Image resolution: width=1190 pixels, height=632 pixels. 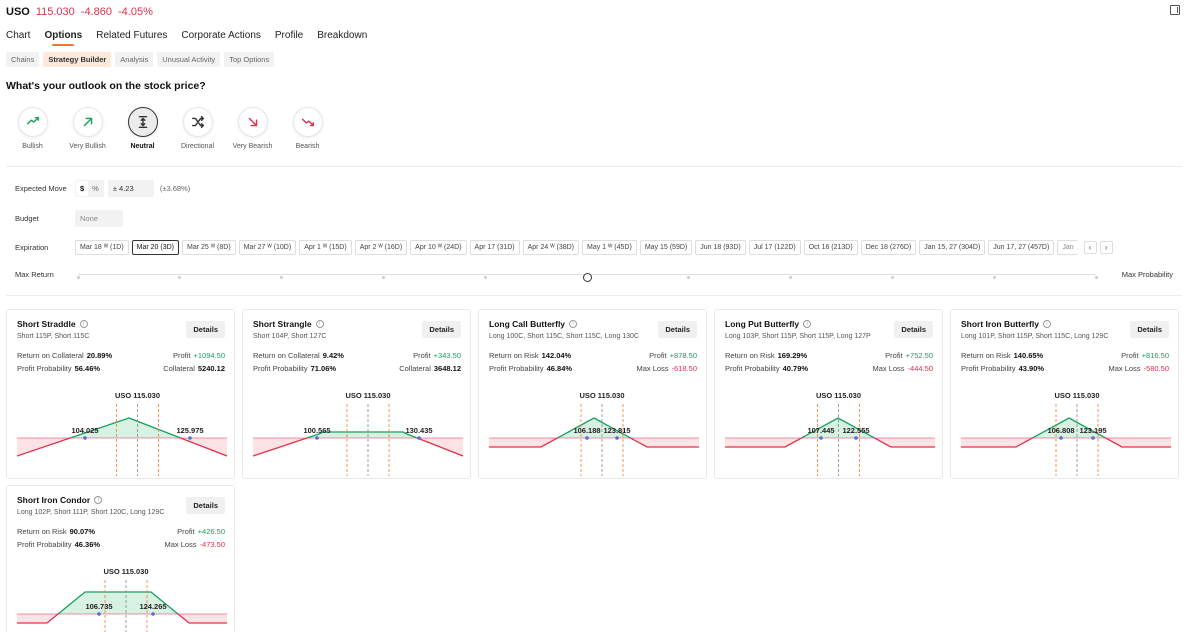 I want to click on profit-stat: Profit +878.50, so click(x=673, y=355).